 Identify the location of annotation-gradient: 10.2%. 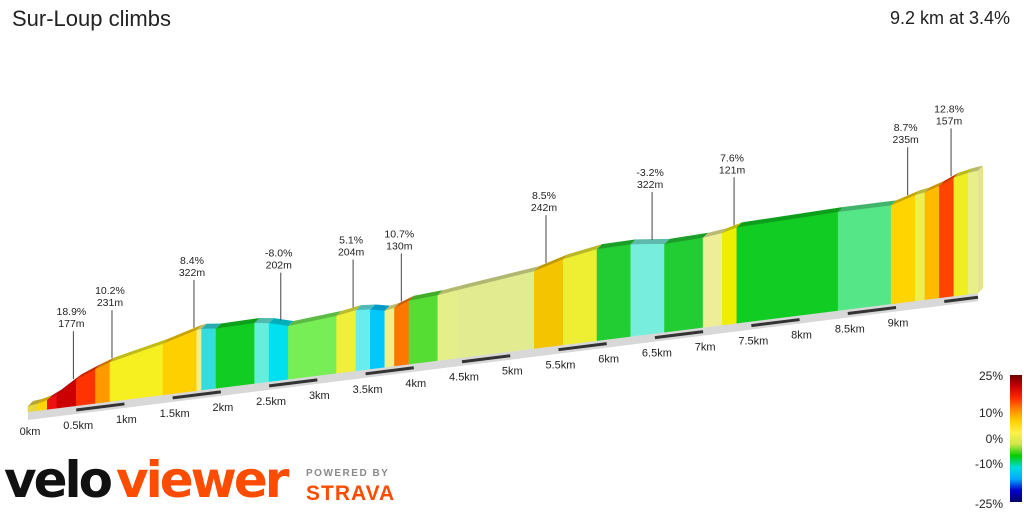
(110, 291).